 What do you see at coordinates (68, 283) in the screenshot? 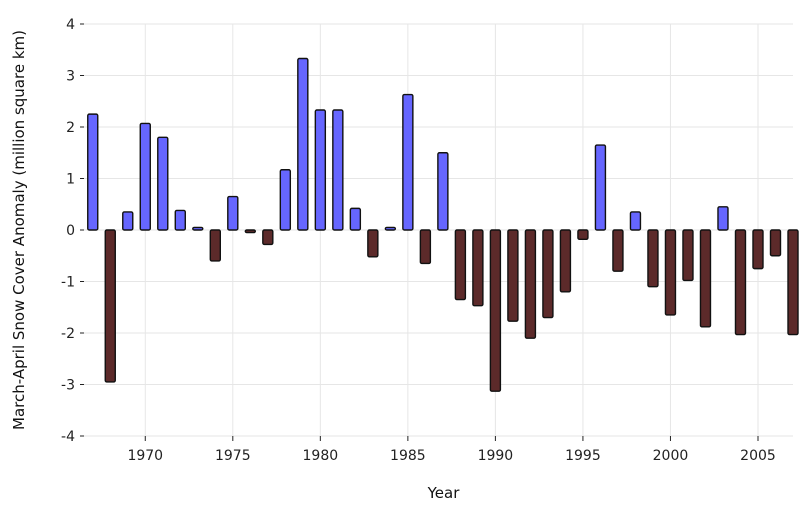
I see `y-tick-label: -1` at bounding box center [68, 283].